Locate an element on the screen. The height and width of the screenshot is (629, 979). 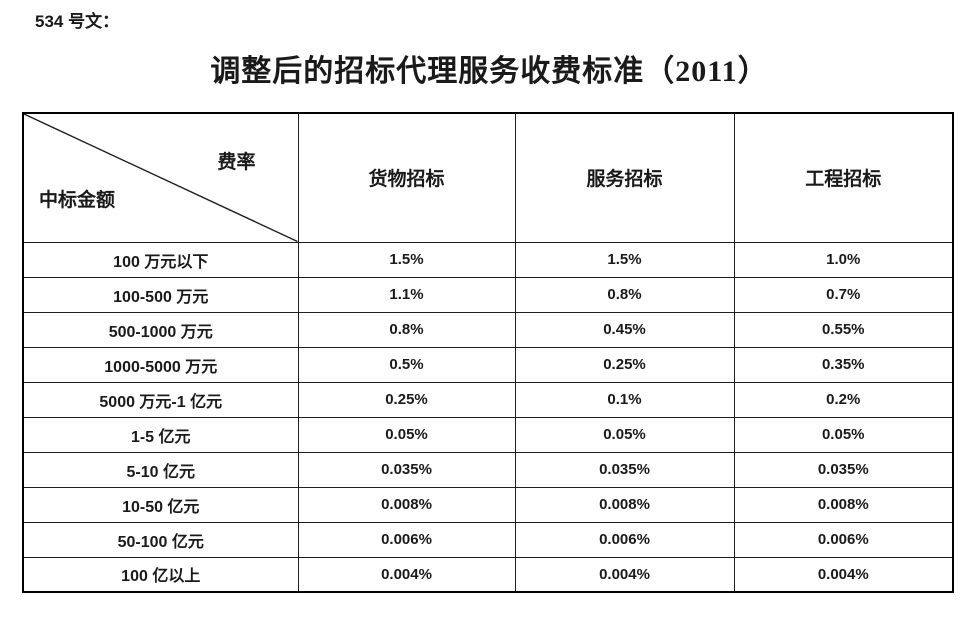
table-row: 100 亿以上 0.004% 0.004% 0.004% is located at coordinates (488, 574).